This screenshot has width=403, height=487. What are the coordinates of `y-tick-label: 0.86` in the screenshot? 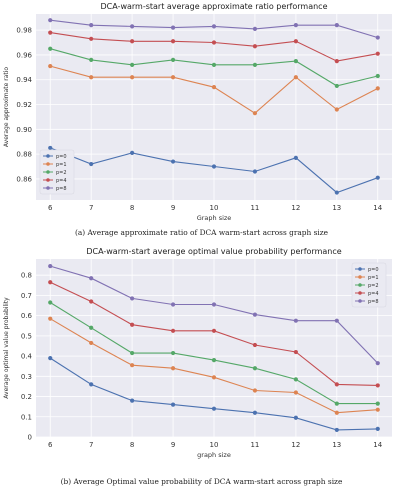 It's located at (24, 179).